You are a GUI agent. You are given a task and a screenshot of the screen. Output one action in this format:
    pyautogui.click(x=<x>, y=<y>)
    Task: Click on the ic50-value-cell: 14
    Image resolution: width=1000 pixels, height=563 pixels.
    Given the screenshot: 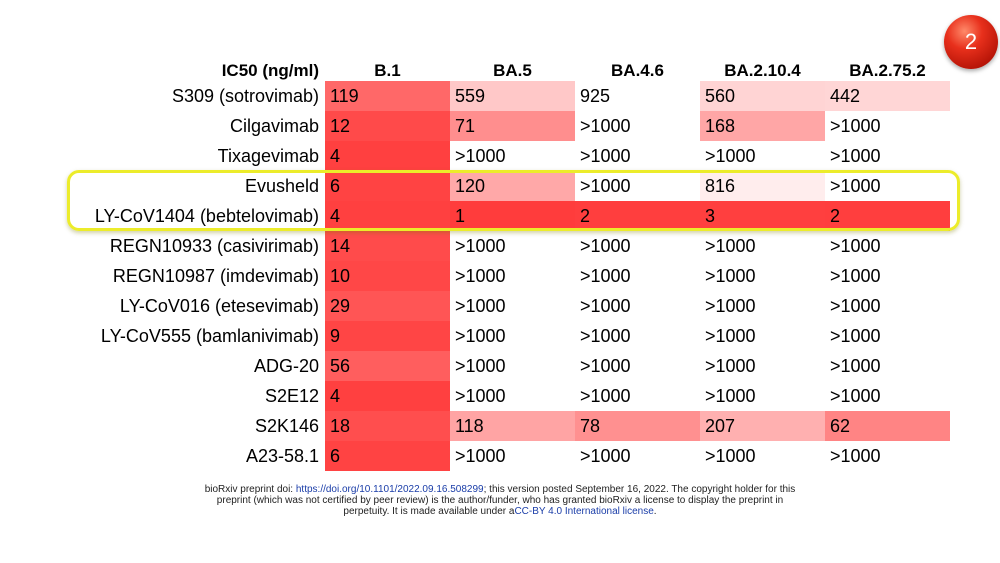 What is the action you would take?
    pyautogui.click(x=387, y=246)
    